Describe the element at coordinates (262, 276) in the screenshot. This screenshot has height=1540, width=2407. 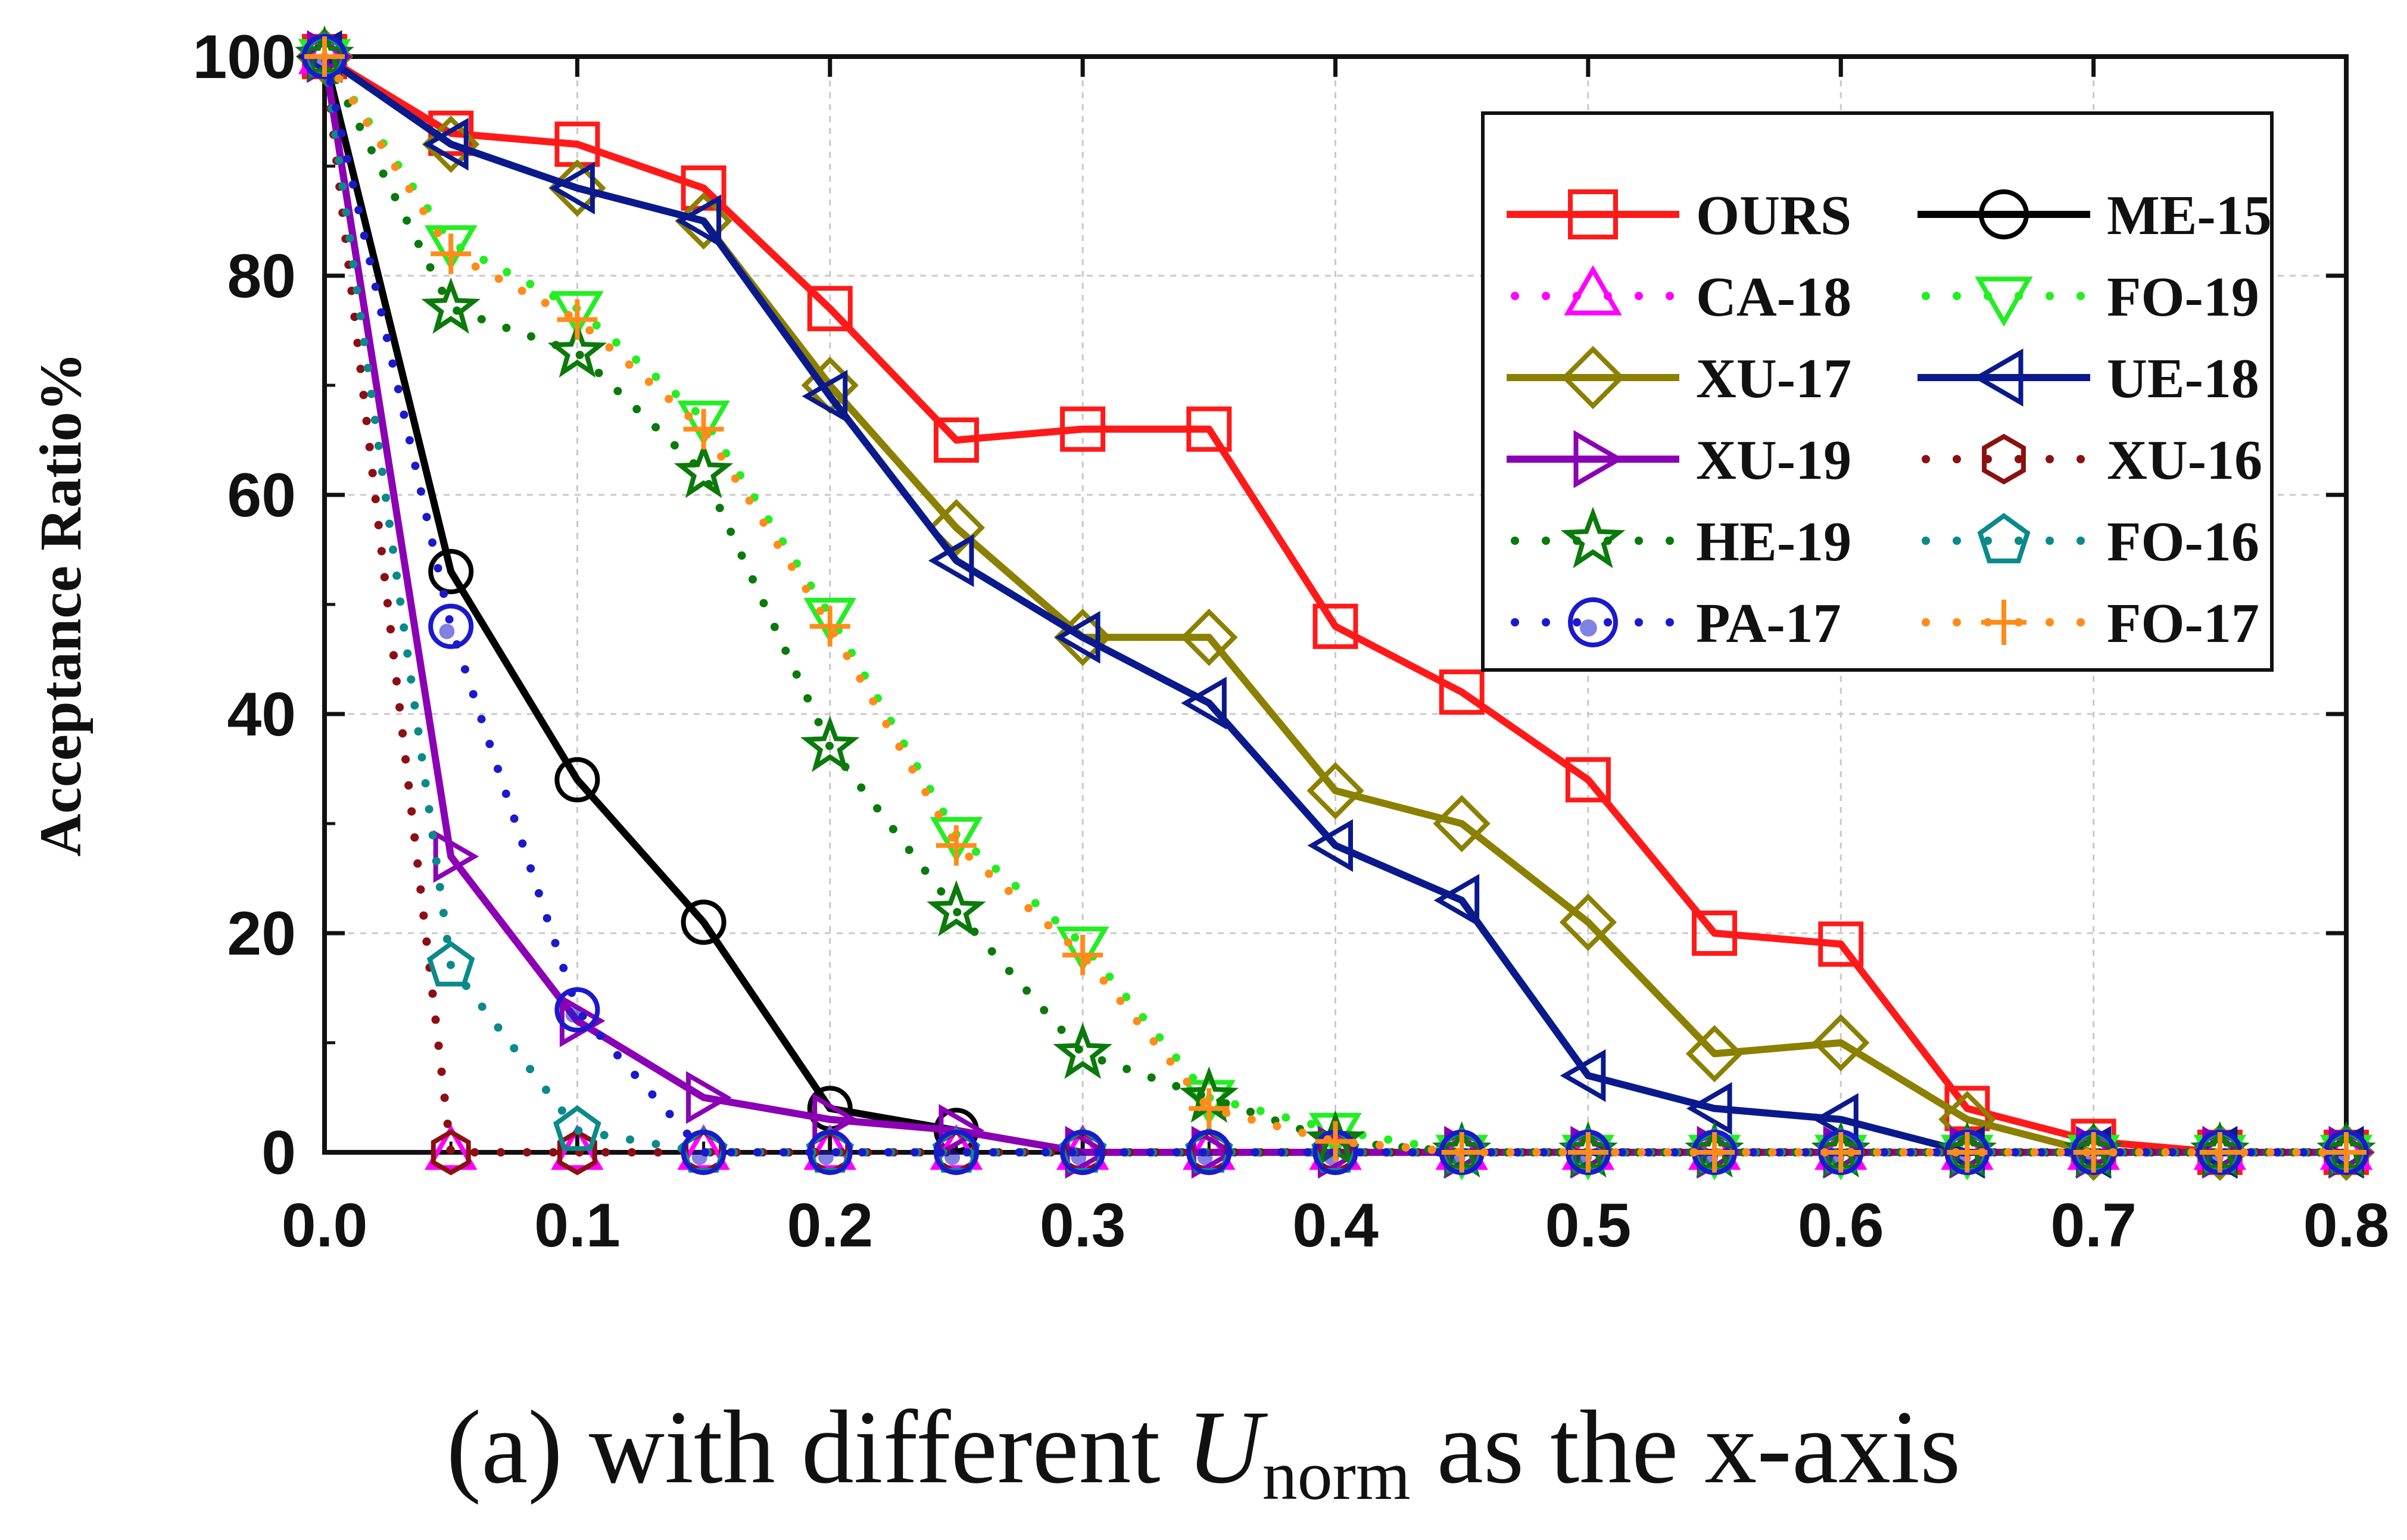
I see `y-tick-label: 80` at that location.